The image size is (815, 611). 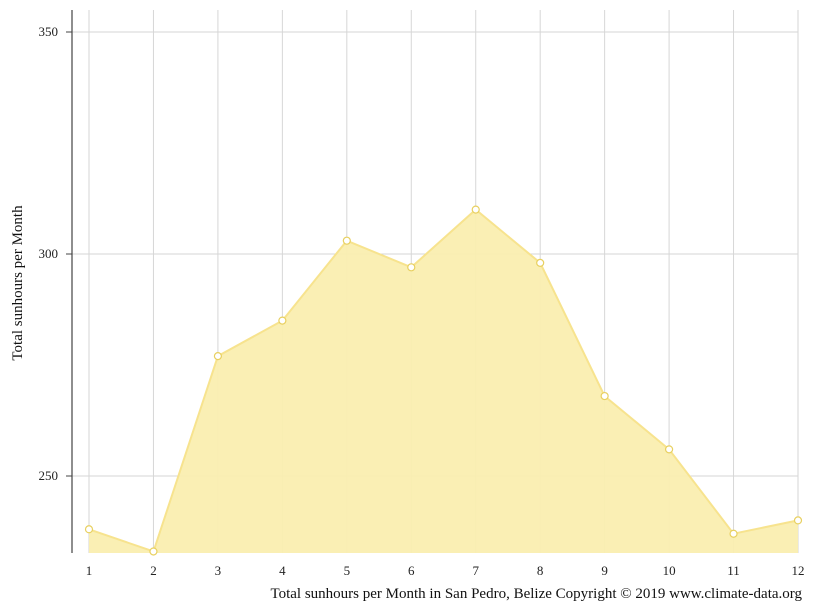 What do you see at coordinates (347, 570) in the screenshot?
I see `x-tick-label-5: 5` at bounding box center [347, 570].